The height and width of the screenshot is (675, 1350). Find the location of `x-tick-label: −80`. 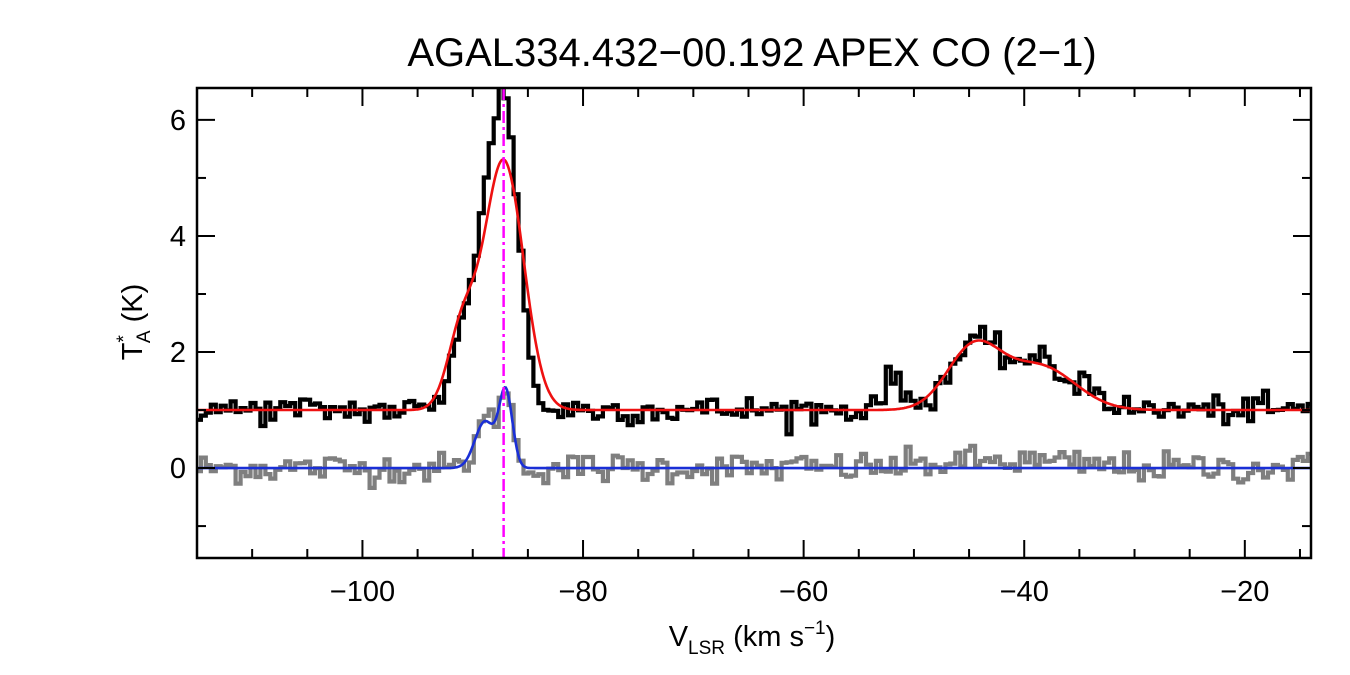

x-tick-label: −80 is located at coordinates (582, 592).